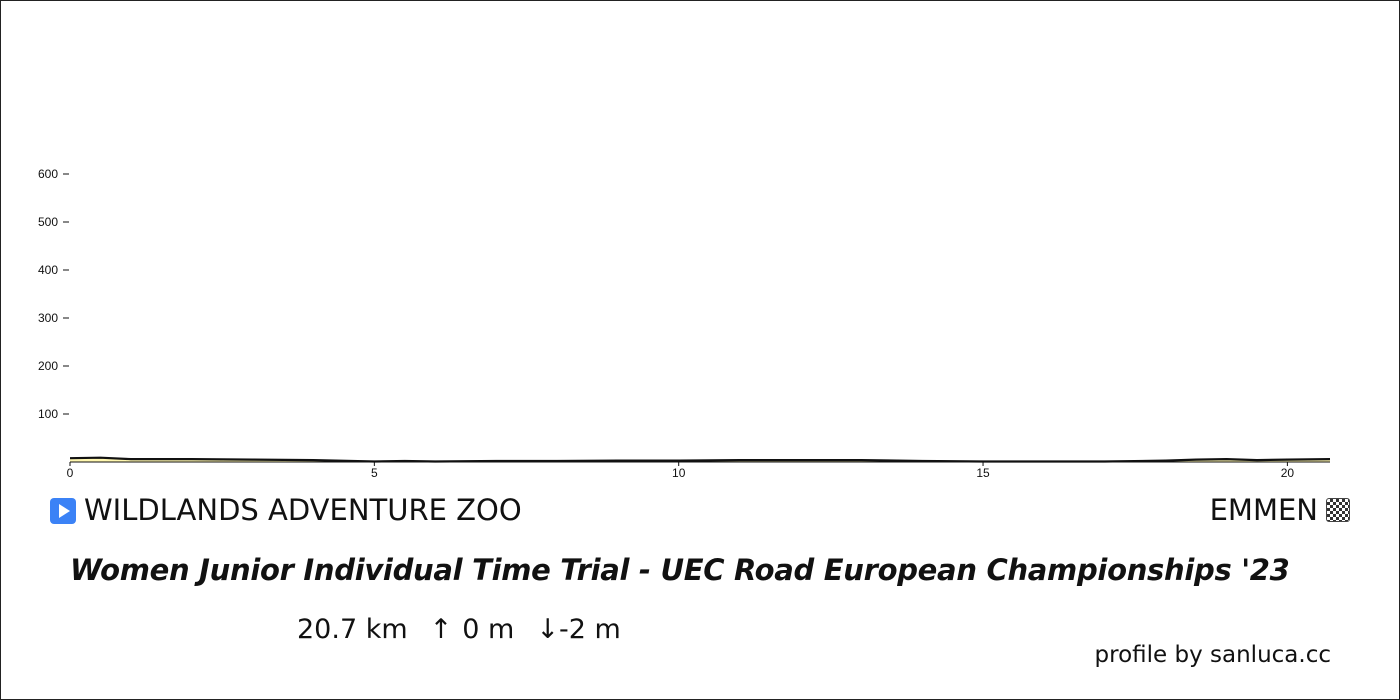 The width and height of the screenshot is (1400, 700). What do you see at coordinates (1288, 473) in the screenshot?
I see `x-tick-label-20: 20` at bounding box center [1288, 473].